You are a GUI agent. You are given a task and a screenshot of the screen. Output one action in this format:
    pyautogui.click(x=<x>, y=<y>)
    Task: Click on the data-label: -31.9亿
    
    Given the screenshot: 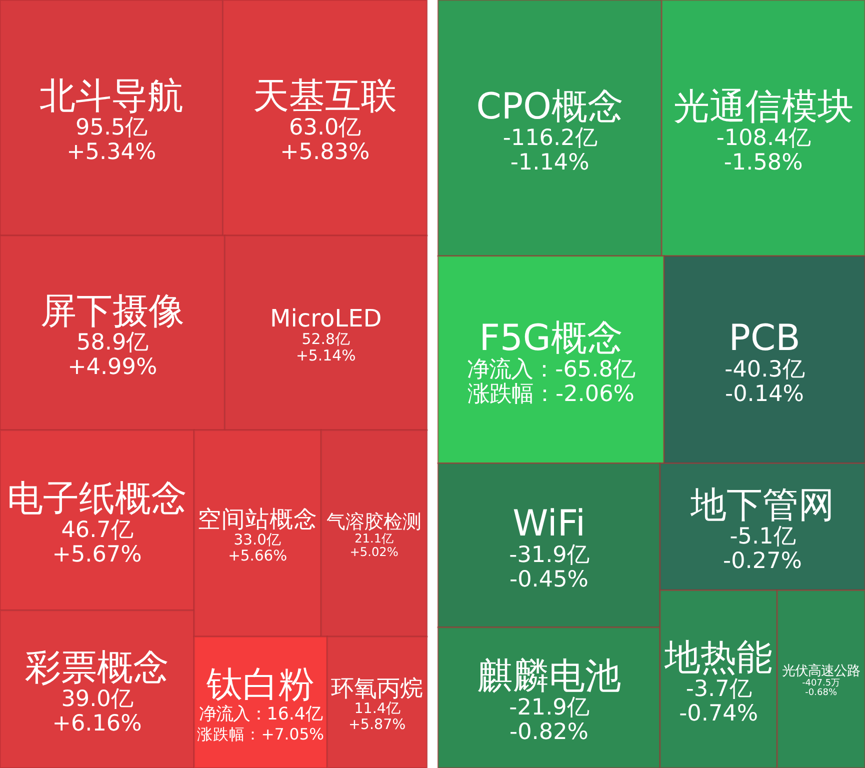 What is the action you would take?
    pyautogui.click(x=549, y=555)
    